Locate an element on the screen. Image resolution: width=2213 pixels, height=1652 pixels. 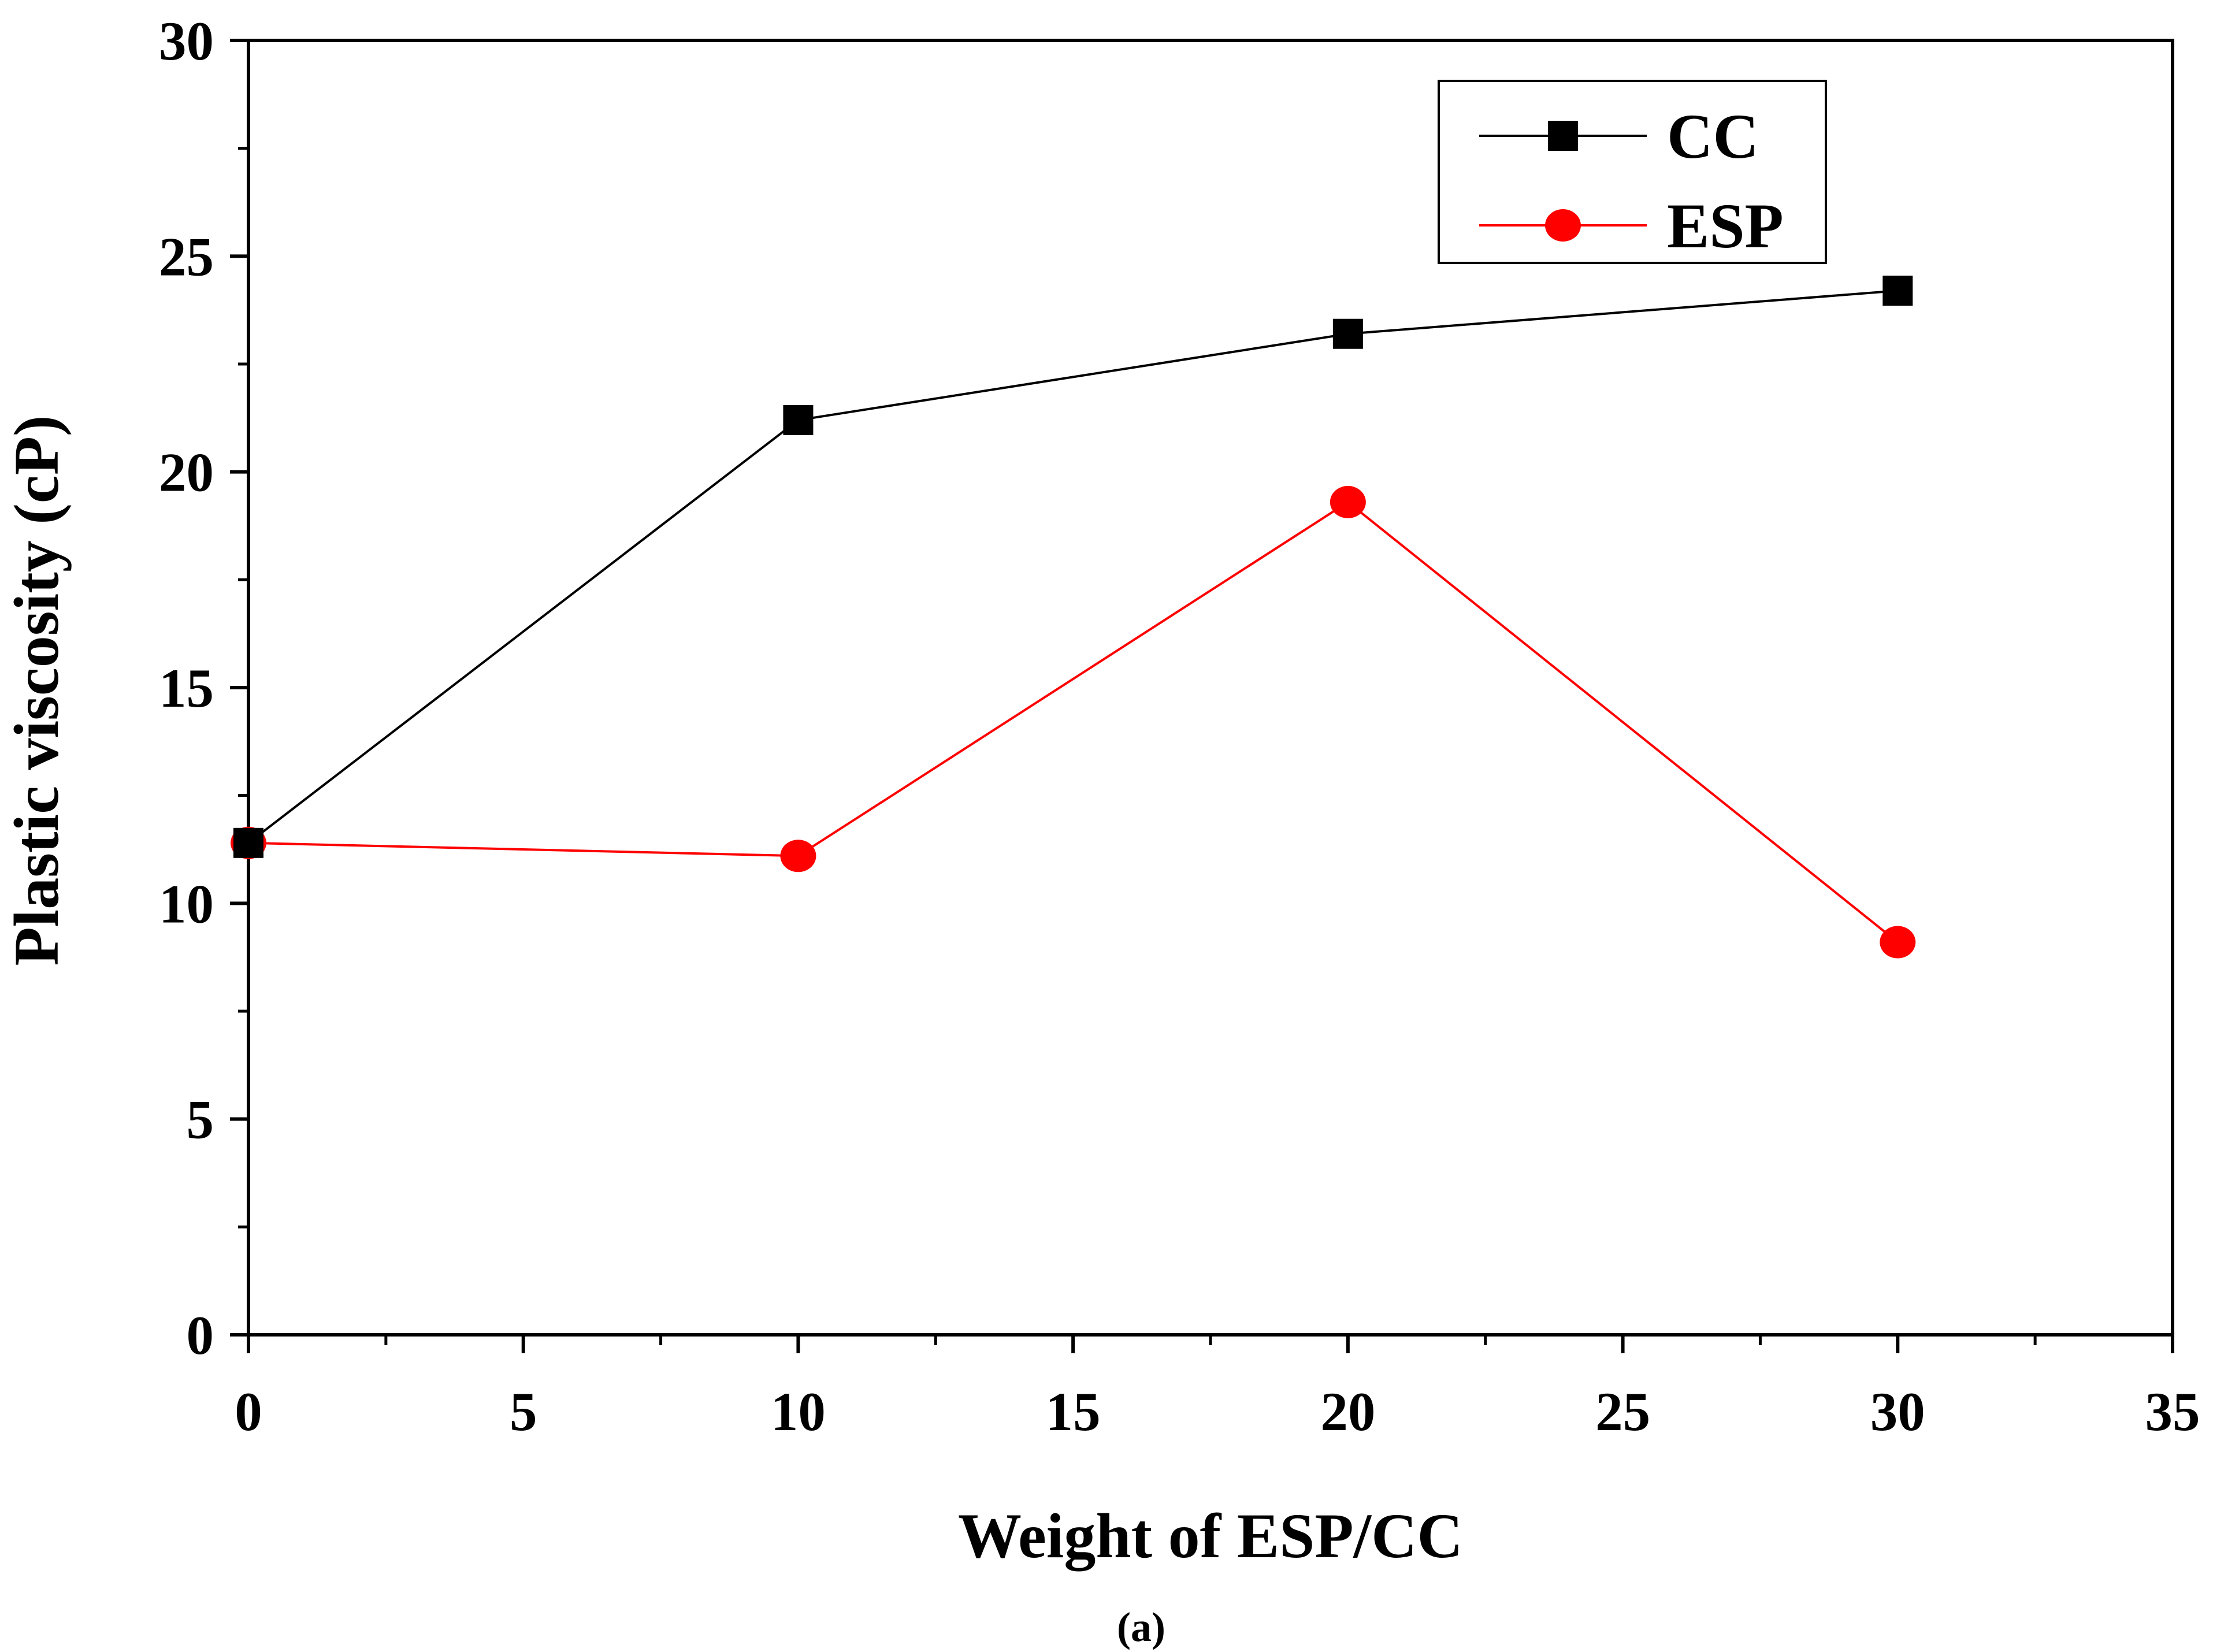
y-axis-title: Plastic viscosity (cP) is located at coordinates (36, 690).